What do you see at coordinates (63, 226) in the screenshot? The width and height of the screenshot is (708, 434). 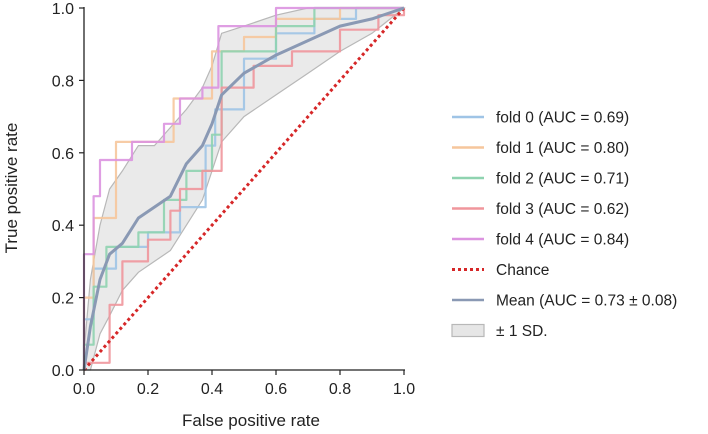 I see `y-tick-label-2: 0.4` at bounding box center [63, 226].